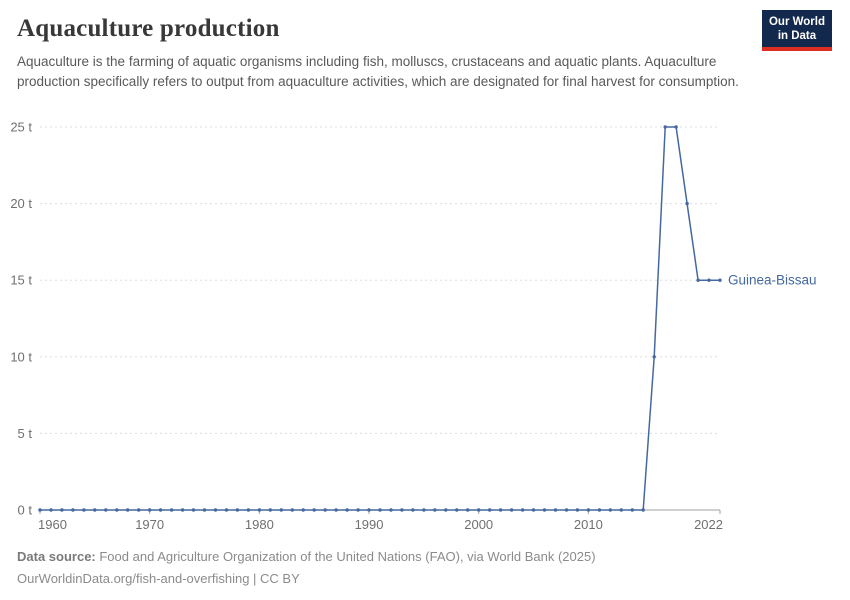 The height and width of the screenshot is (600, 850). I want to click on x-tick-label: 1980, so click(259, 524).